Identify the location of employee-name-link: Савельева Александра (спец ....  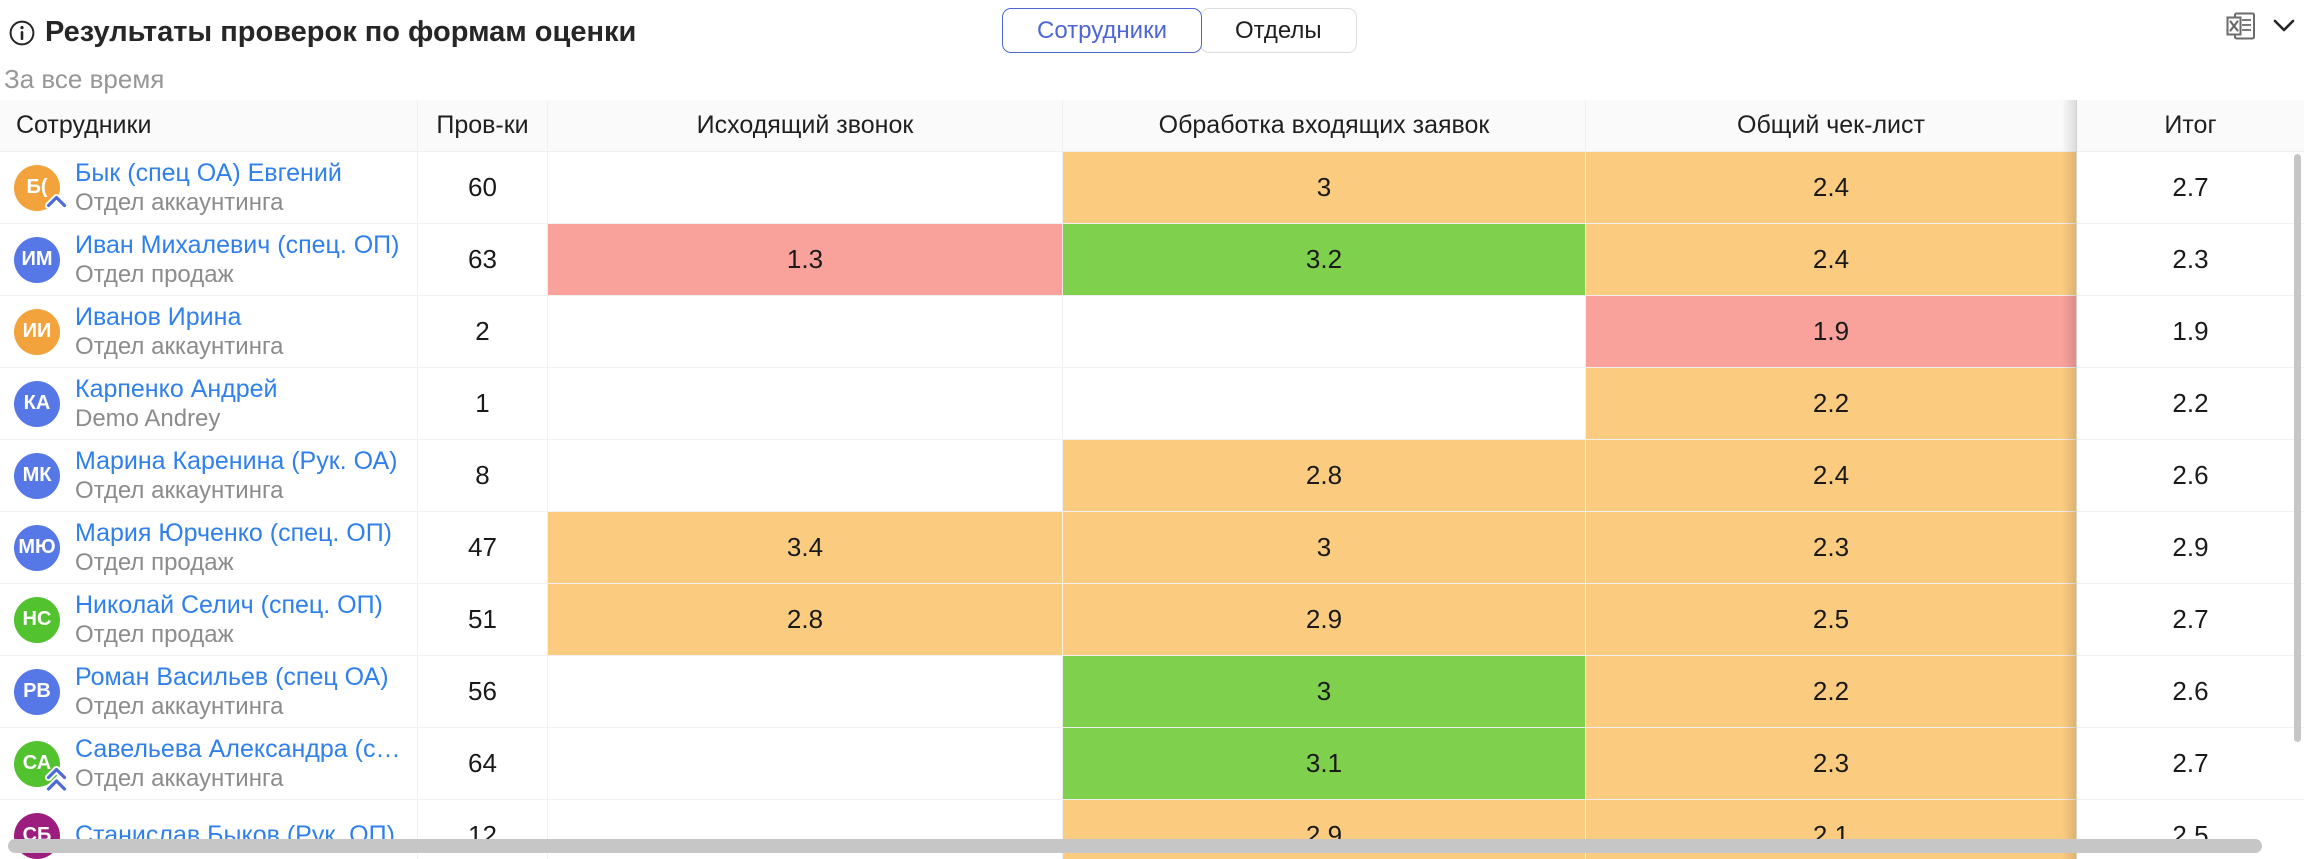
(243, 748).